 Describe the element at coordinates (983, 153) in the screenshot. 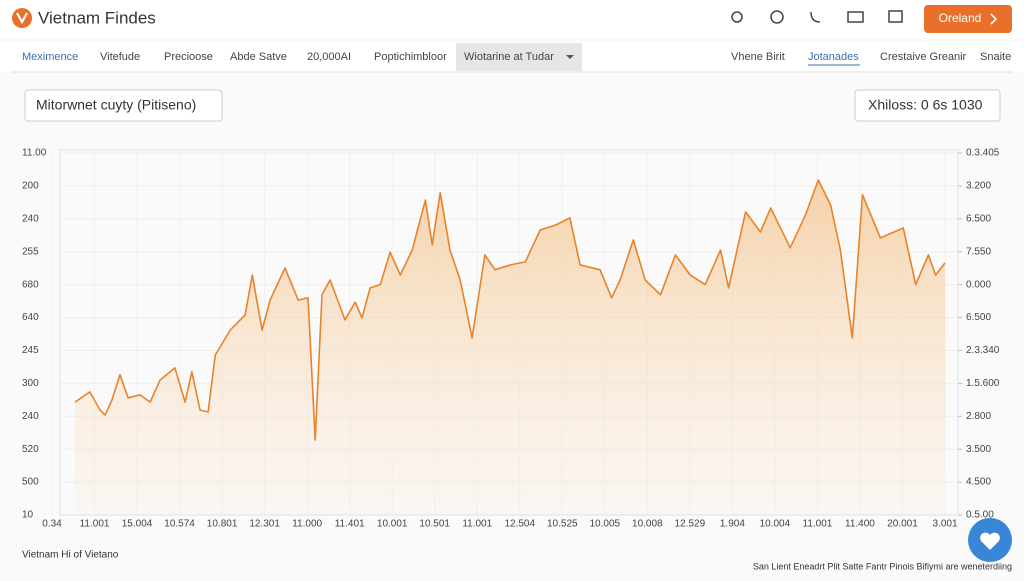

I see `y2-tick-label: 0.3.405` at that location.